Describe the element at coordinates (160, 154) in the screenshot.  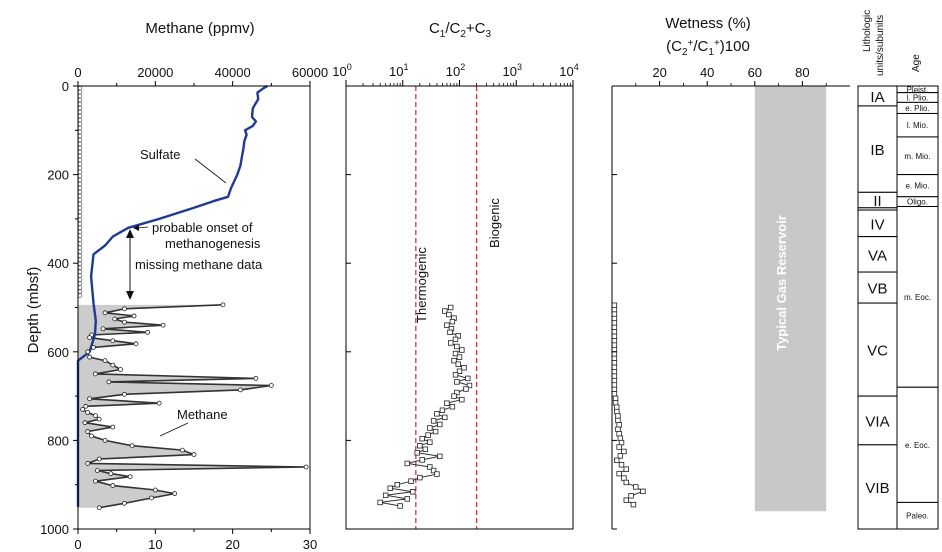
I see `sulfate-label: Sulfate` at that location.